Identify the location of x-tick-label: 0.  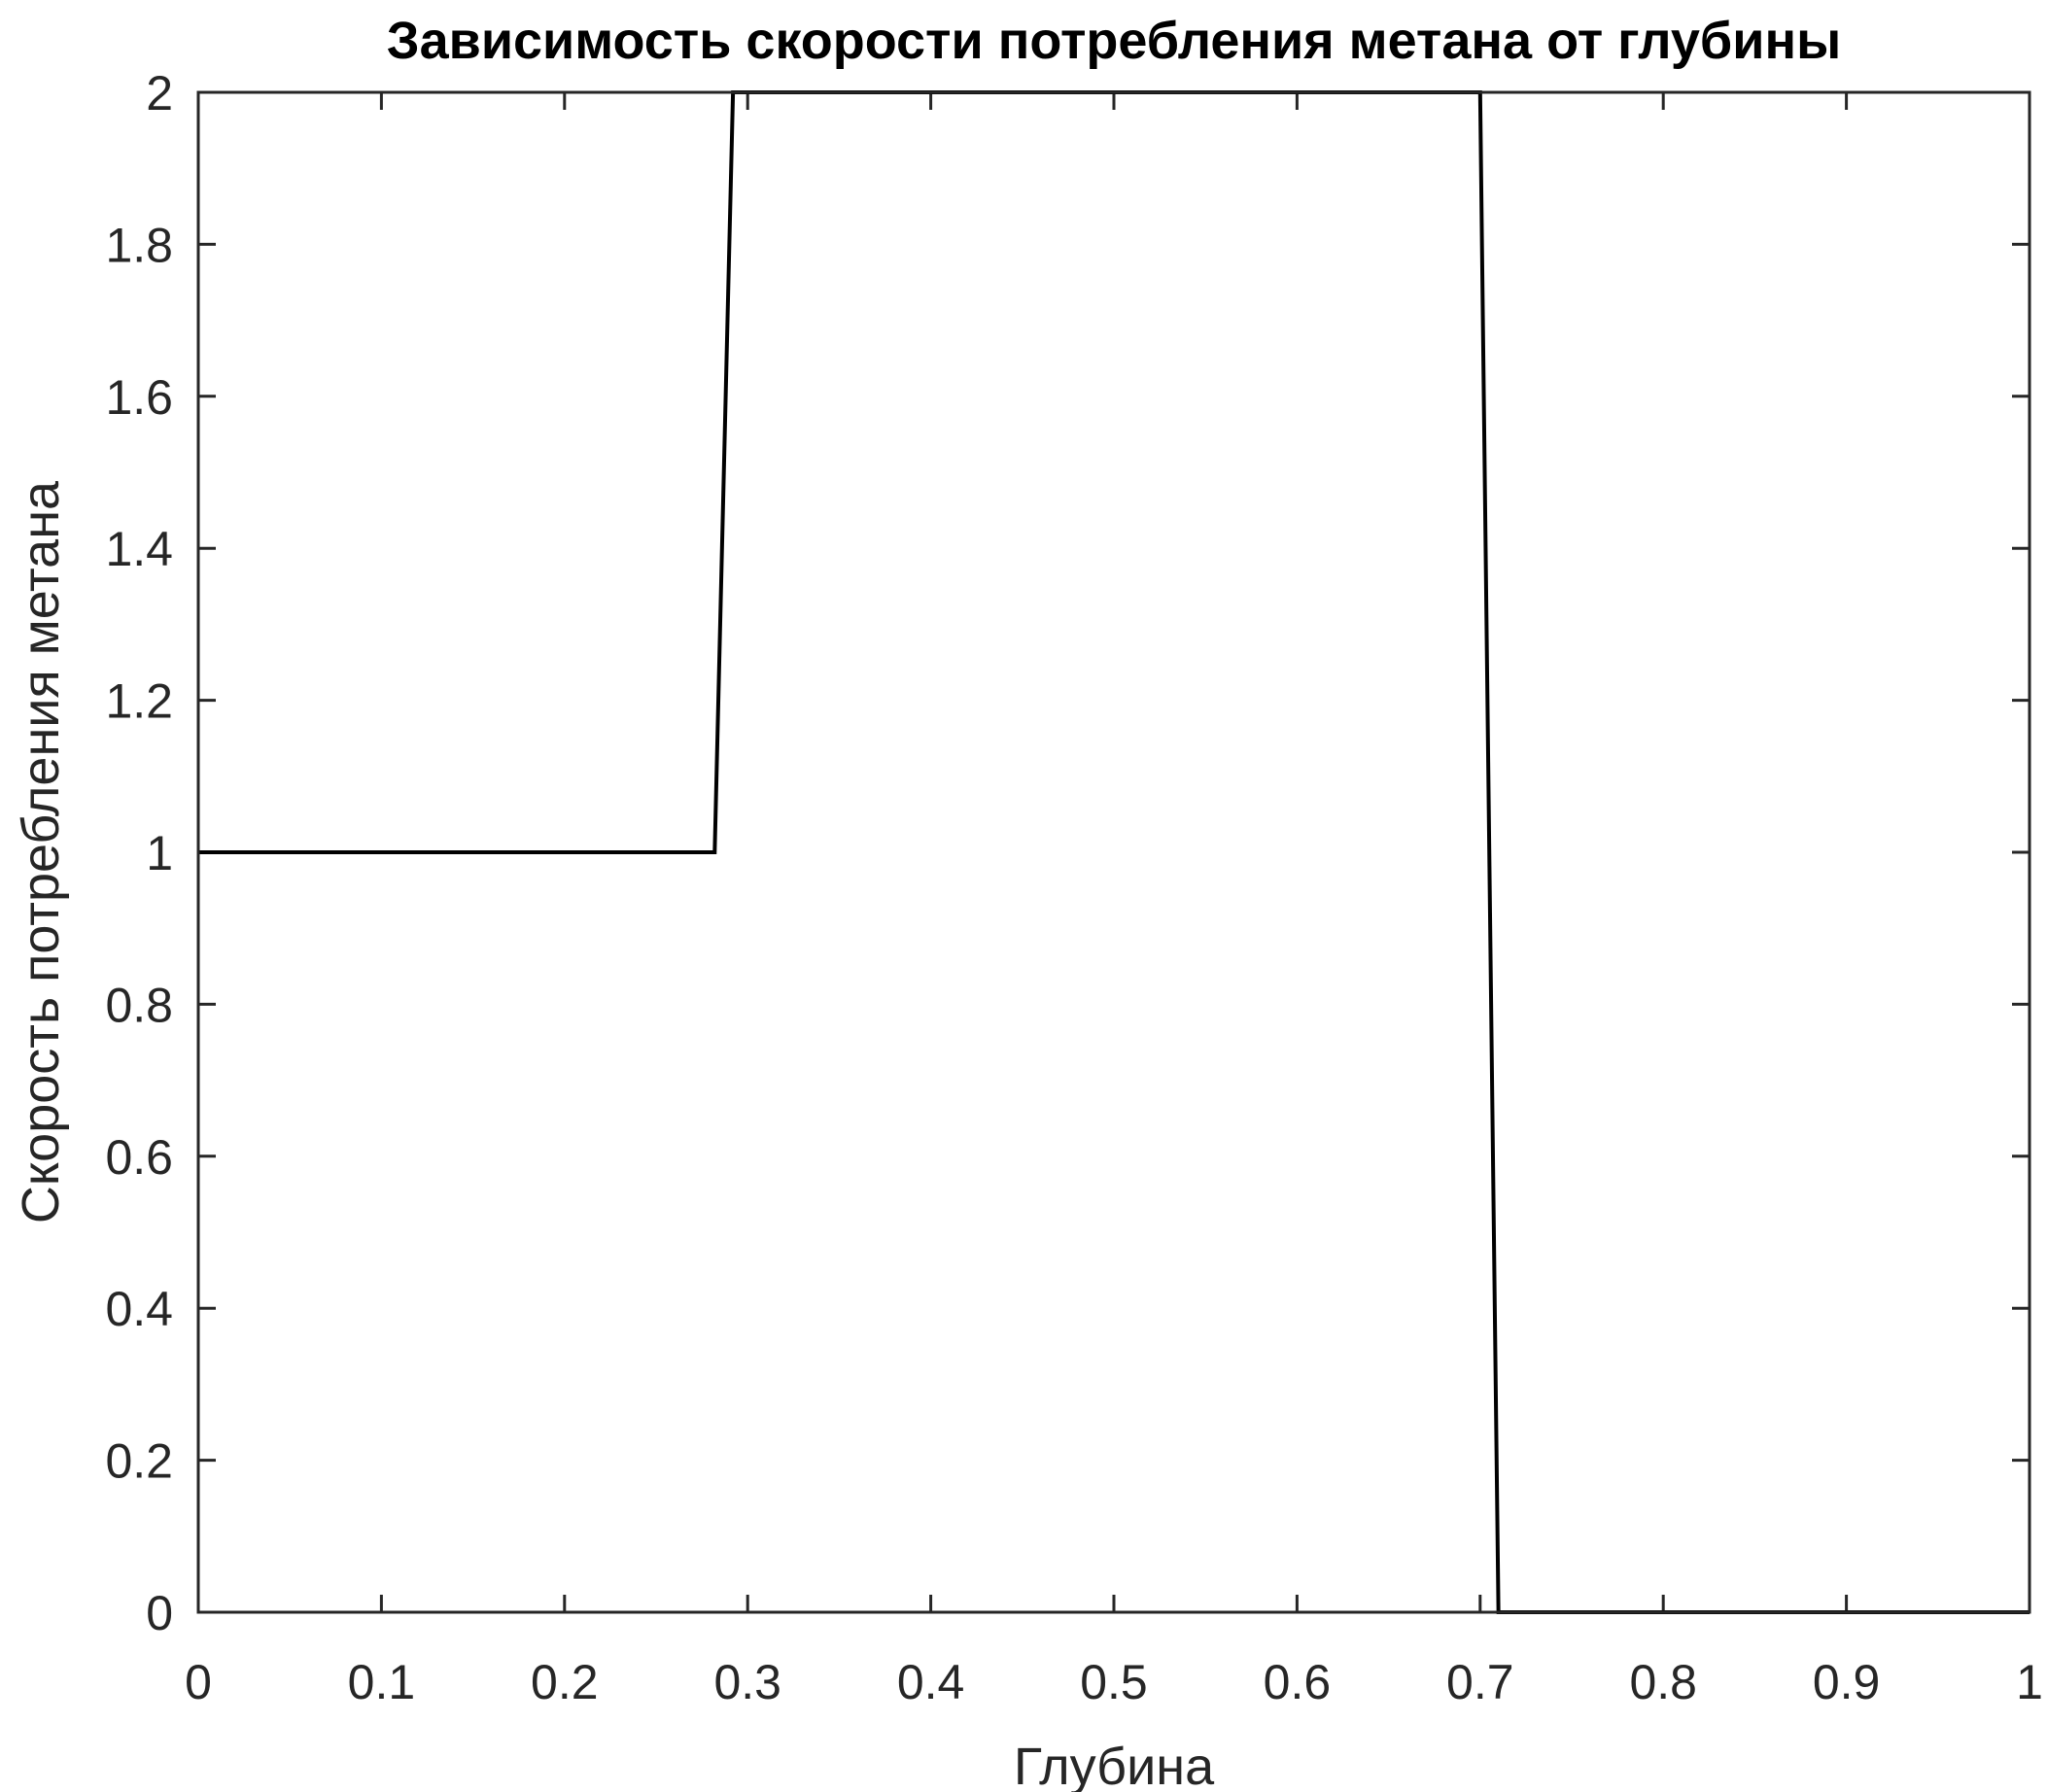
(198, 1682).